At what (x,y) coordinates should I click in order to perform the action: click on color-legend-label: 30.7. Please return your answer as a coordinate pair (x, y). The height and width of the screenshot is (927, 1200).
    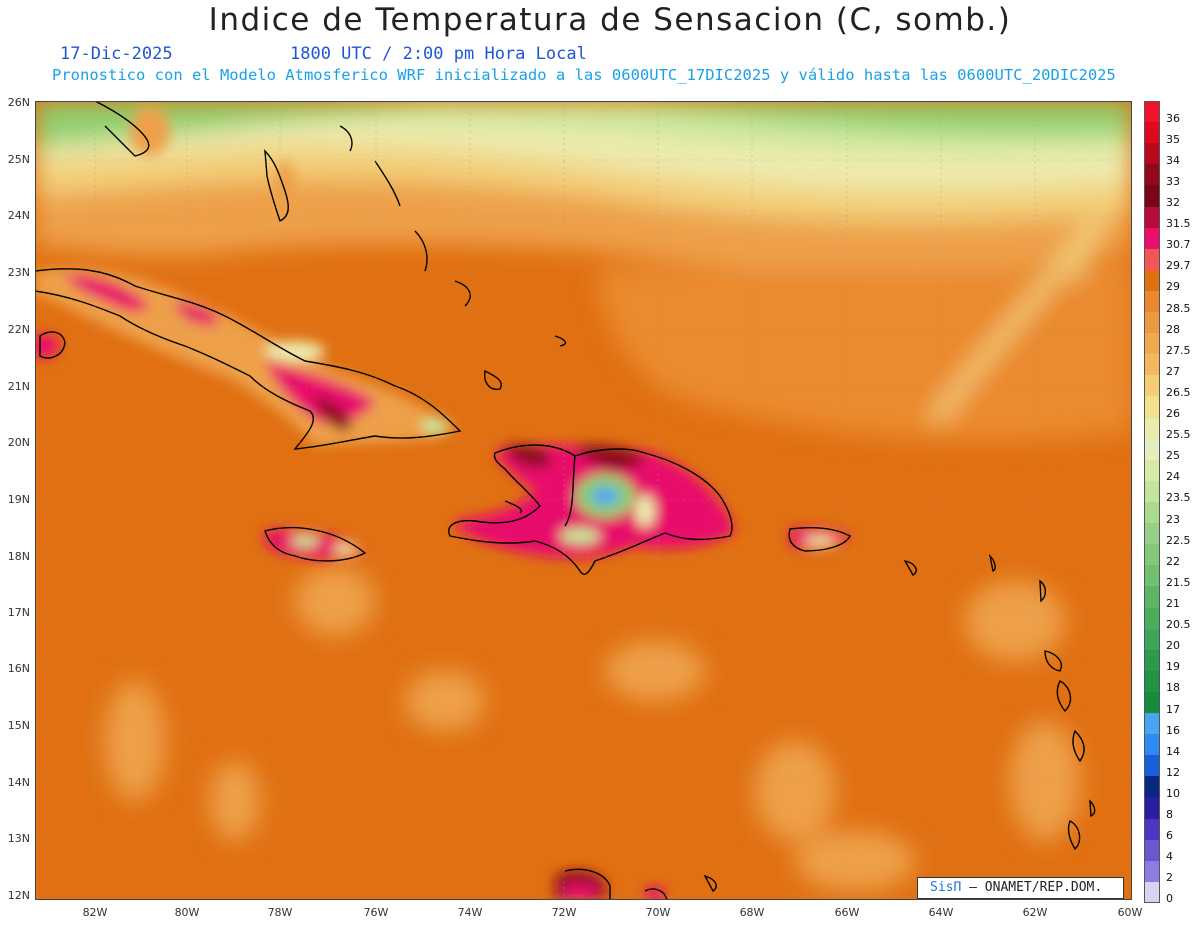
    Looking at the image, I should click on (1178, 245).